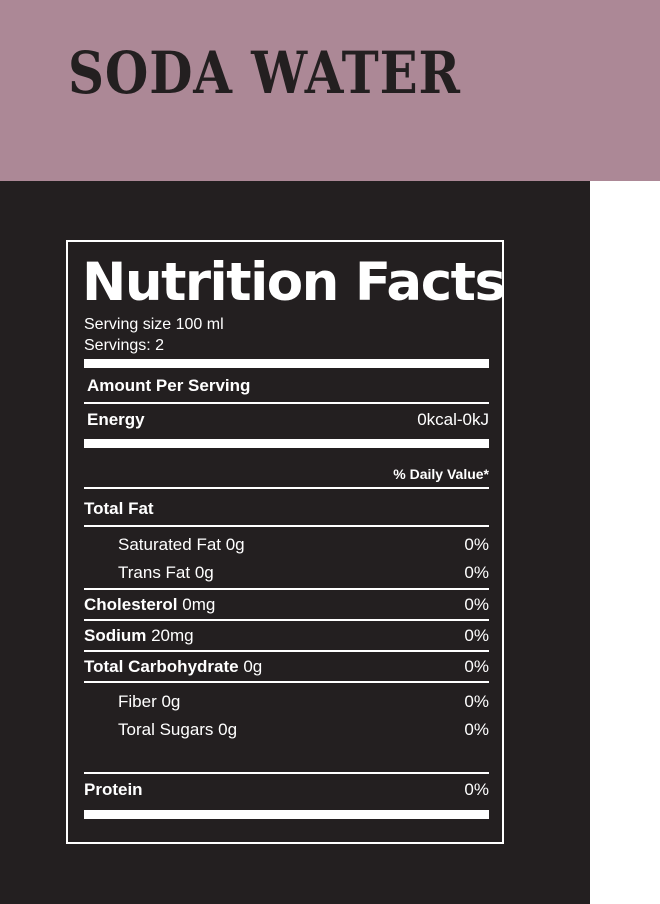 This screenshot has height=904, width=660. Describe the element at coordinates (294, 282) in the screenshot. I see `nutrition-facts-title: Nutrition Facts` at that location.